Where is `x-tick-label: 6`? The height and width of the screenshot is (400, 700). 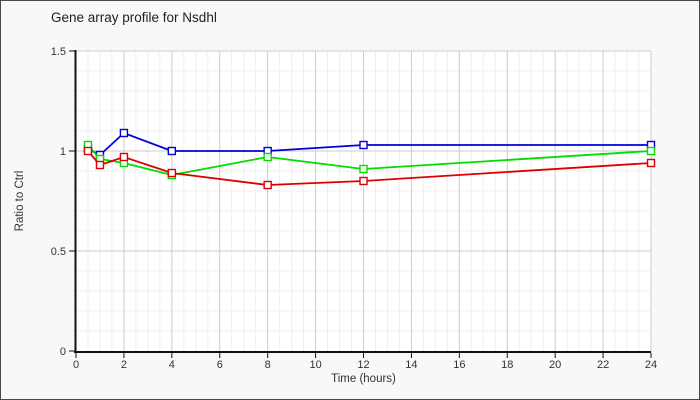 x-tick-label: 6 is located at coordinates (220, 365).